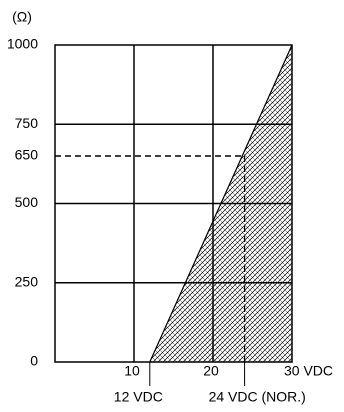 This screenshot has height=412, width=344. What do you see at coordinates (22, 17) in the screenshot?
I see `y-unit-label: (Ω)` at bounding box center [22, 17].